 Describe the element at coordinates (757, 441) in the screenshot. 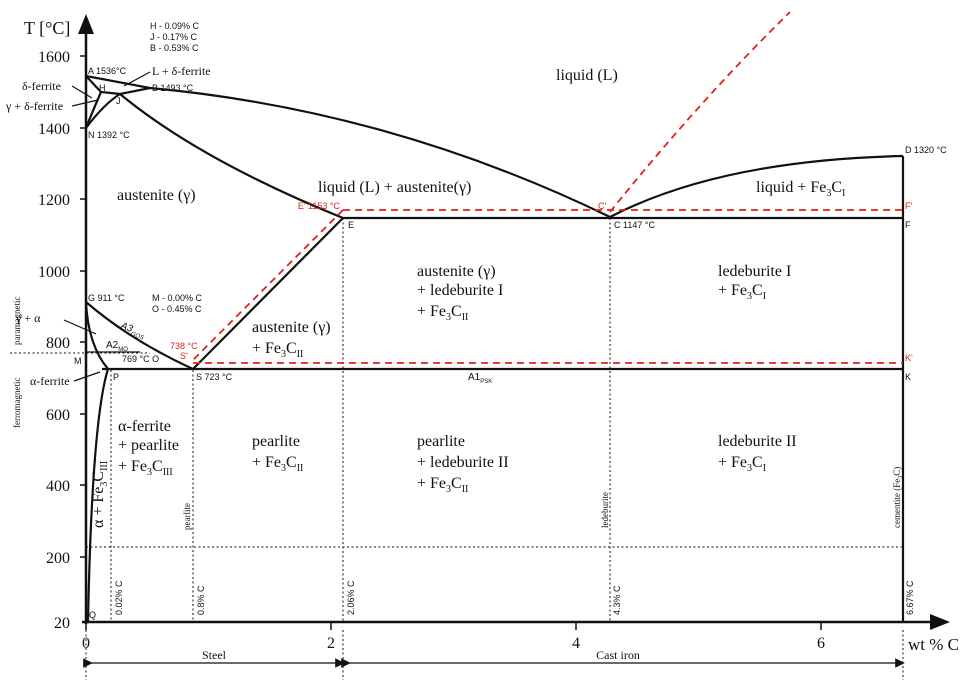

I see `svg-text: ledeburite II` at that location.